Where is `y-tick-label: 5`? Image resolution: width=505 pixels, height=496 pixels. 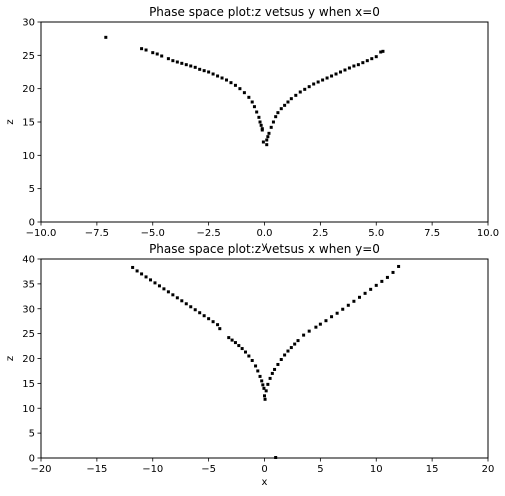
y-tick-label: 5 is located at coordinates (32, 434).